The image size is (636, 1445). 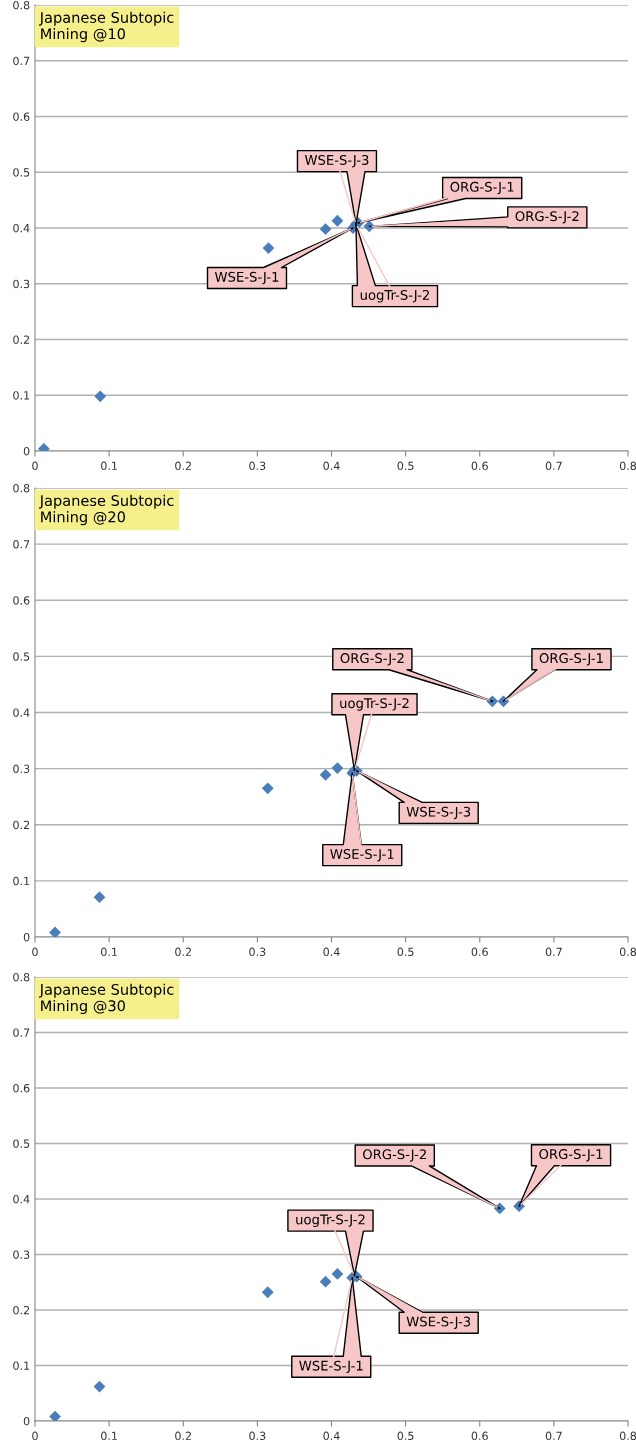 I want to click on text: Japanese Subtopic Mining @20, so click(x=106, y=510).